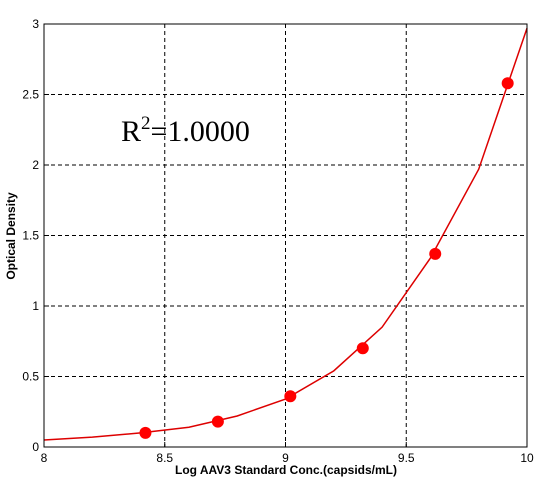  Describe the element at coordinates (35, 447) in the screenshot. I see `y-tick-label-0: 0` at that location.